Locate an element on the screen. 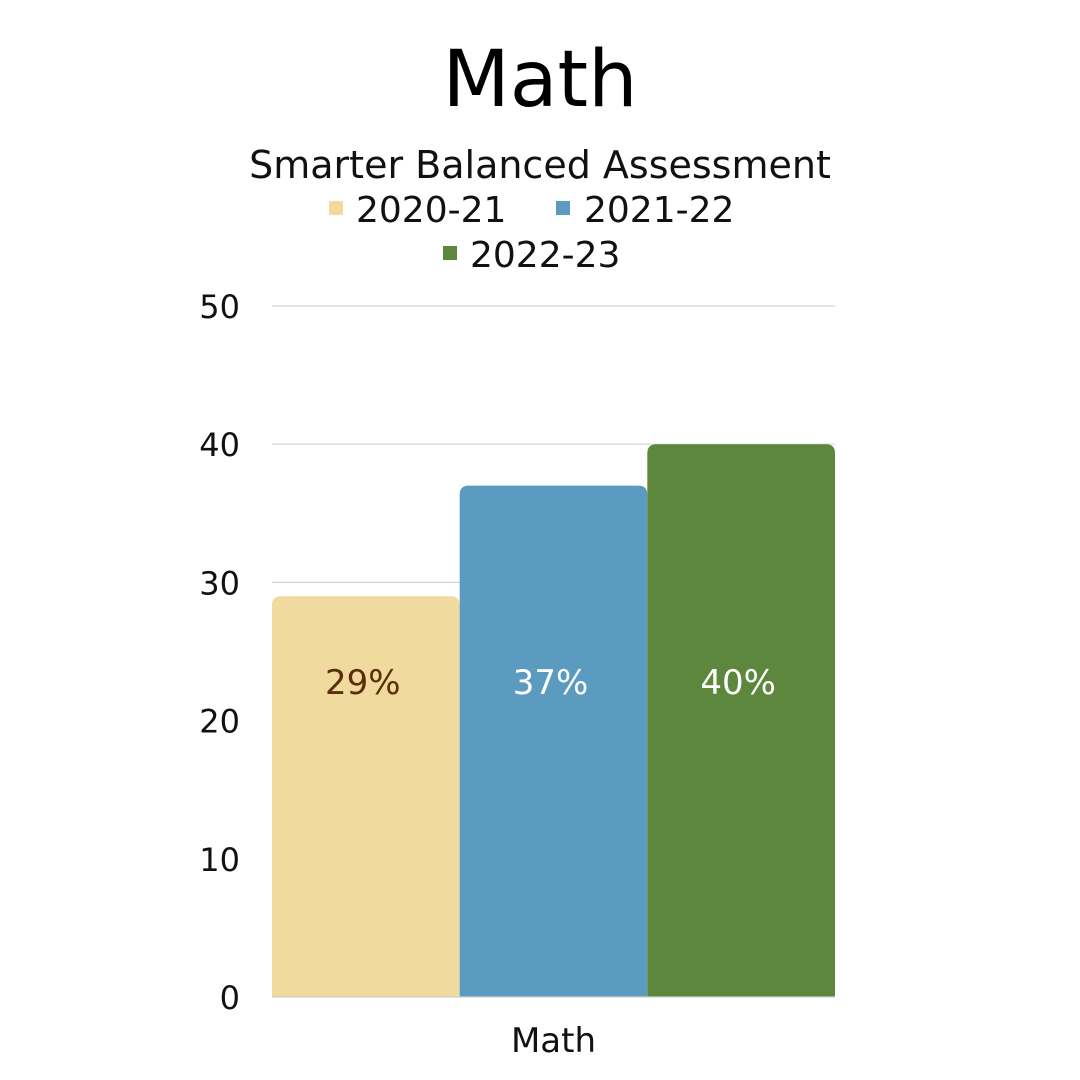  y-tick-label: 10 is located at coordinates (219, 860).